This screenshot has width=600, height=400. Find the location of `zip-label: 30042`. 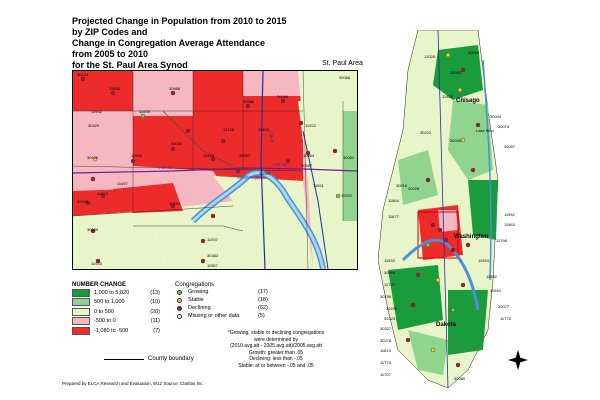

zip-label: 30042 is located at coordinates (456, 72).